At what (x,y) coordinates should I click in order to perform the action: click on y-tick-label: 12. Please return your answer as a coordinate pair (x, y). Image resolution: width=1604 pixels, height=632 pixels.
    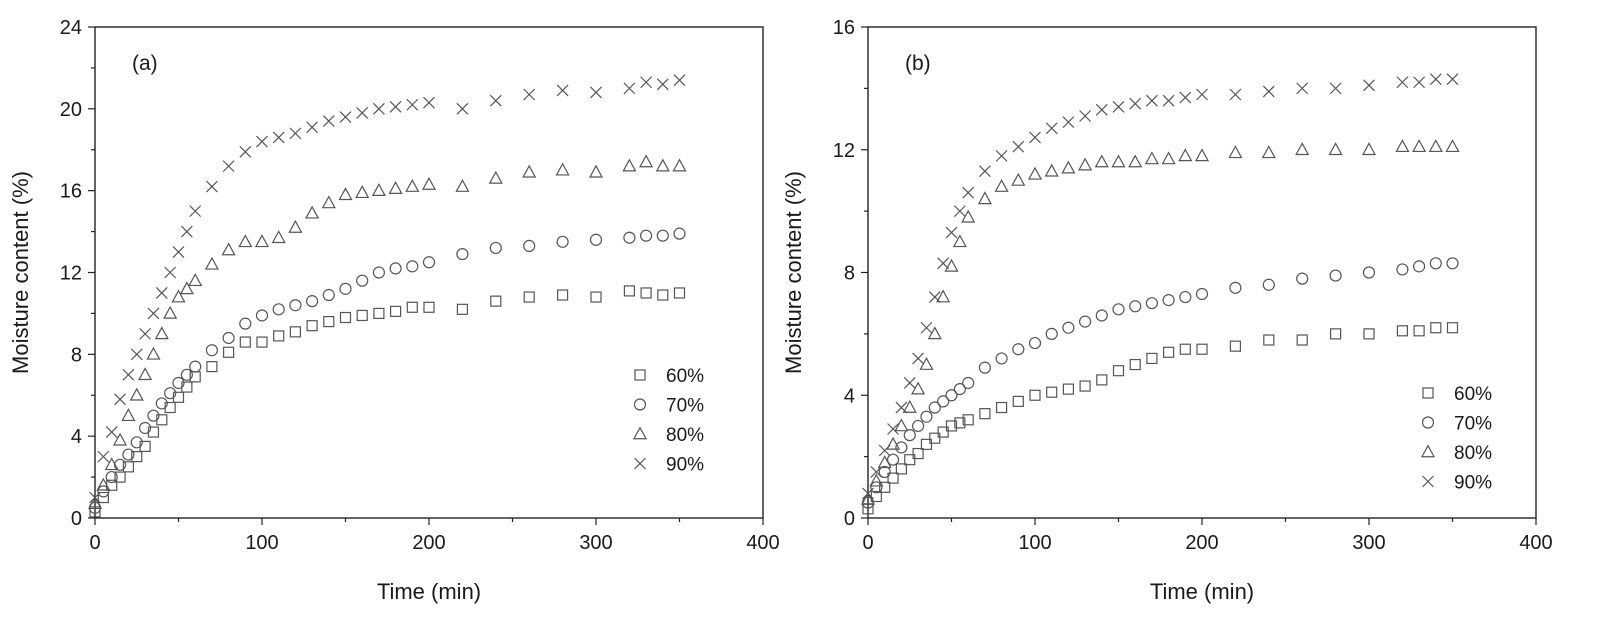
    Looking at the image, I should click on (71, 274).